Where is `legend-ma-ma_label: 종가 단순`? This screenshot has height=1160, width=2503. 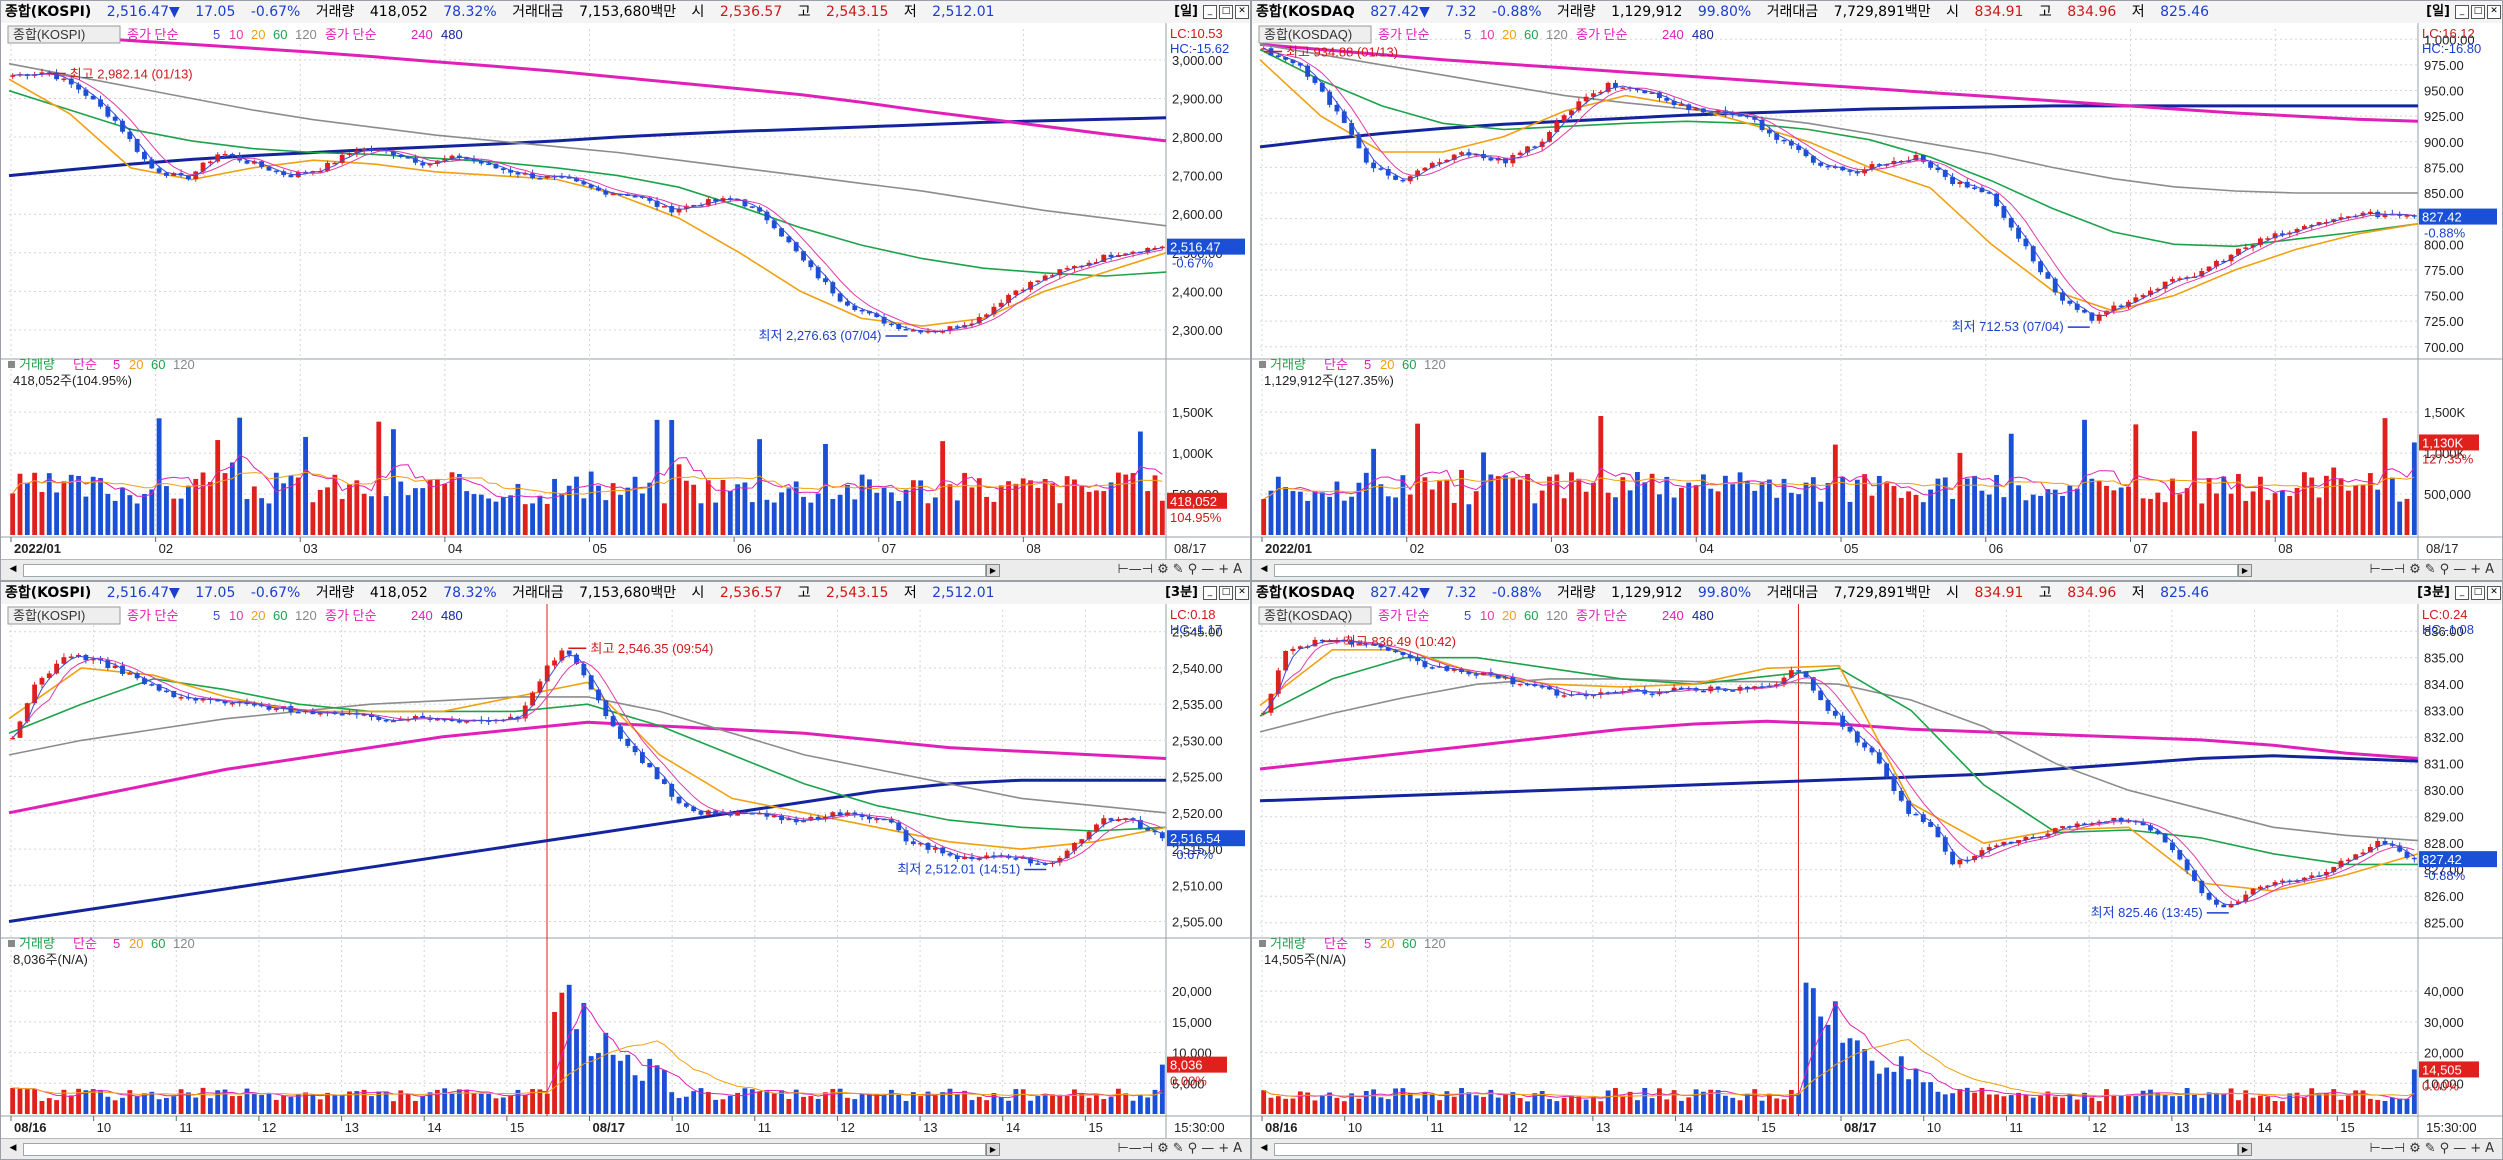
legend-ma-ma_label: 종가 단순 is located at coordinates (1403, 615).